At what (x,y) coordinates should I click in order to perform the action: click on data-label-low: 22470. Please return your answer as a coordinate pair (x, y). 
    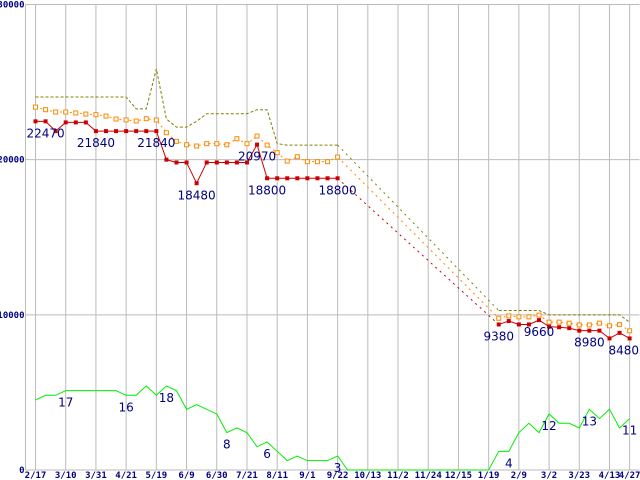
    Looking at the image, I should click on (45, 133).